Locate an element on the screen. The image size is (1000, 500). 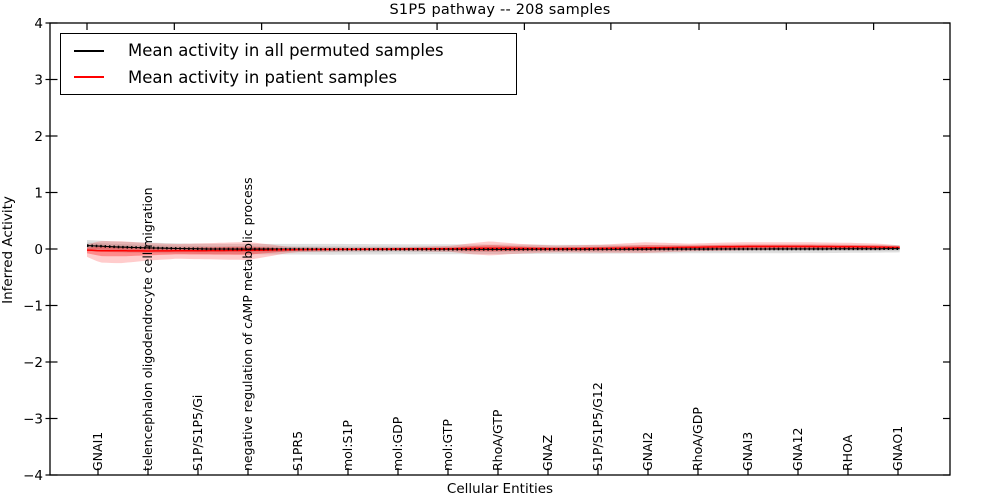
chart-title: S1P5 pathway -- 208 samples is located at coordinates (500, 10).